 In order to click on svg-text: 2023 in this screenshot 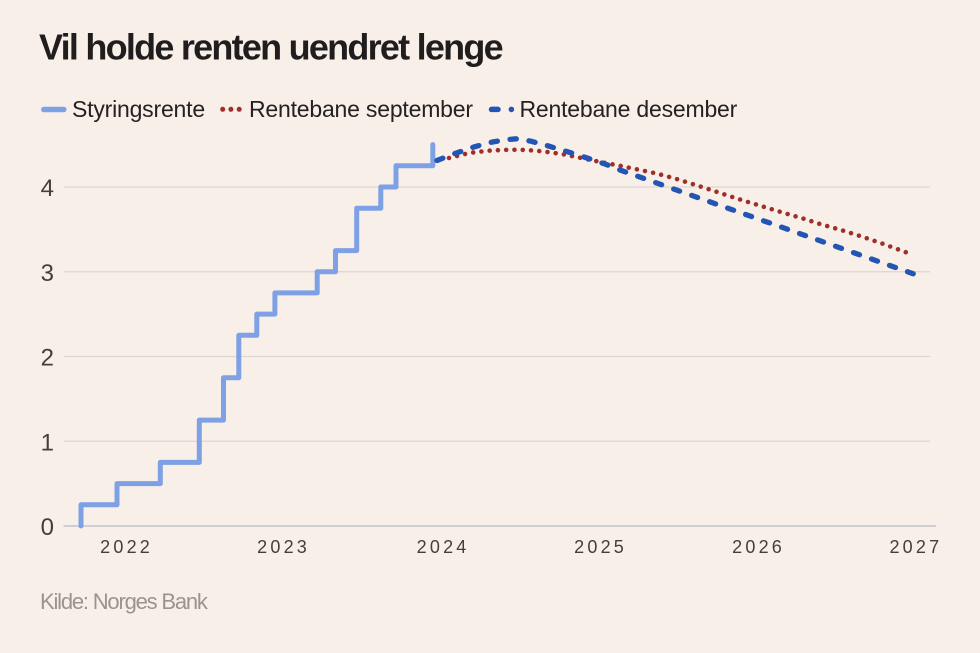, I will do `click(283, 547)`.